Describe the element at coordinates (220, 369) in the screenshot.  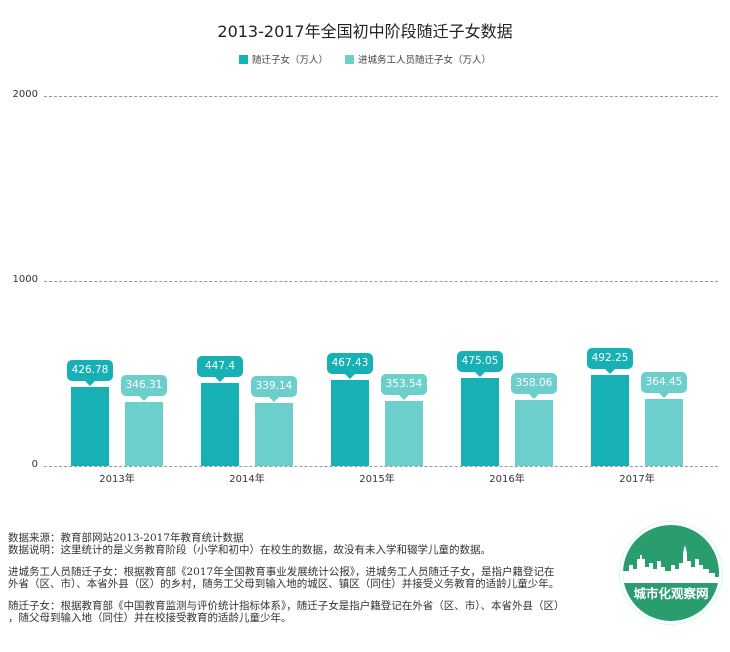
I see `value-label: 447.4` at that location.